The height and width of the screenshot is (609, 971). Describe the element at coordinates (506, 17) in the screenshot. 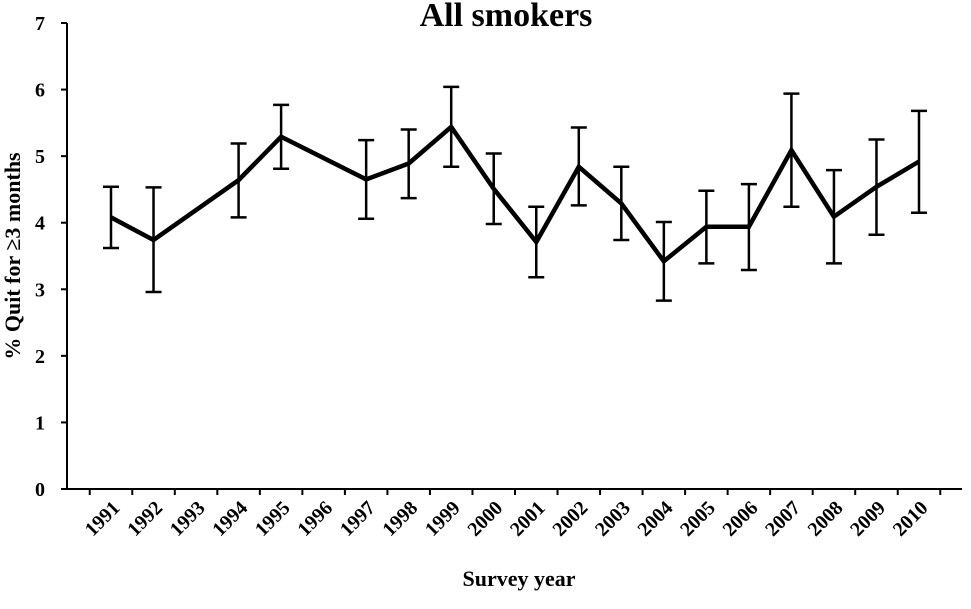

I see `chart-title: All smokers` at that location.